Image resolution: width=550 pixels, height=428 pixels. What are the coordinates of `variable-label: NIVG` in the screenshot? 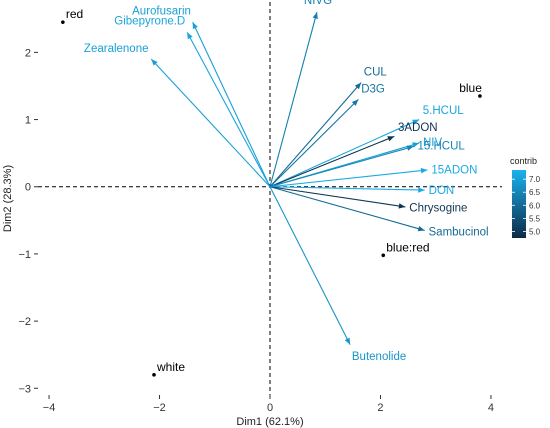 It's located at (318, 3).